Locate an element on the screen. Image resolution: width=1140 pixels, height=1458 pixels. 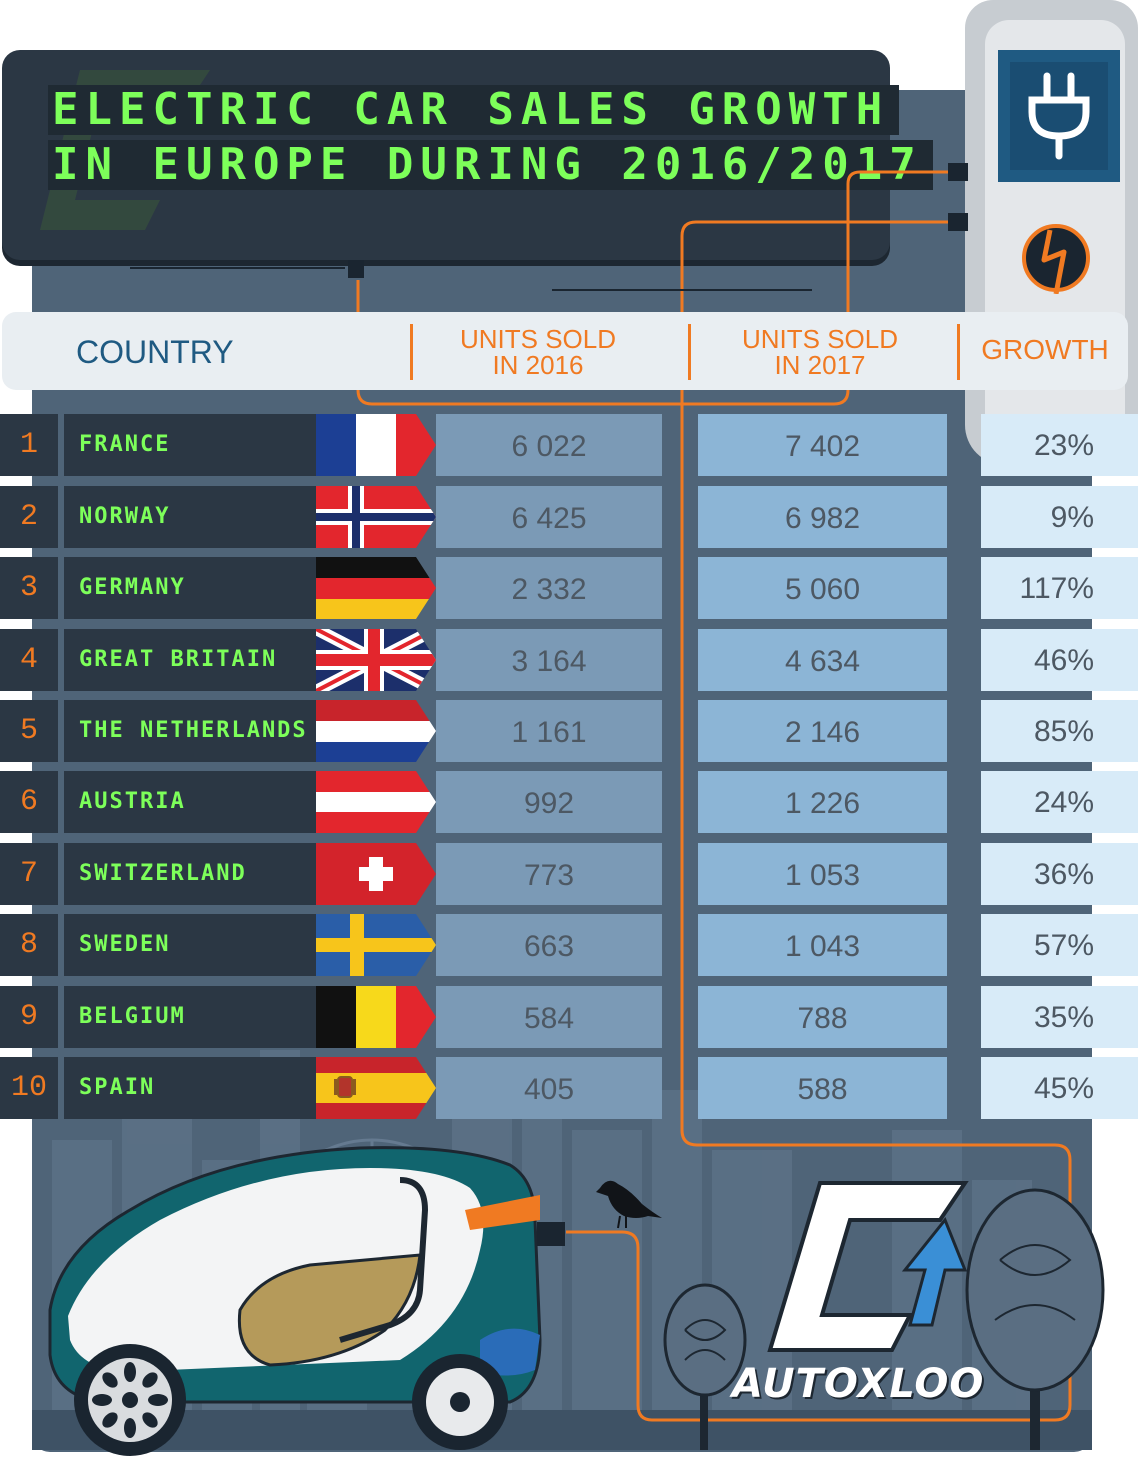
units-2016-cell: 6 425 is located at coordinates (549, 517).